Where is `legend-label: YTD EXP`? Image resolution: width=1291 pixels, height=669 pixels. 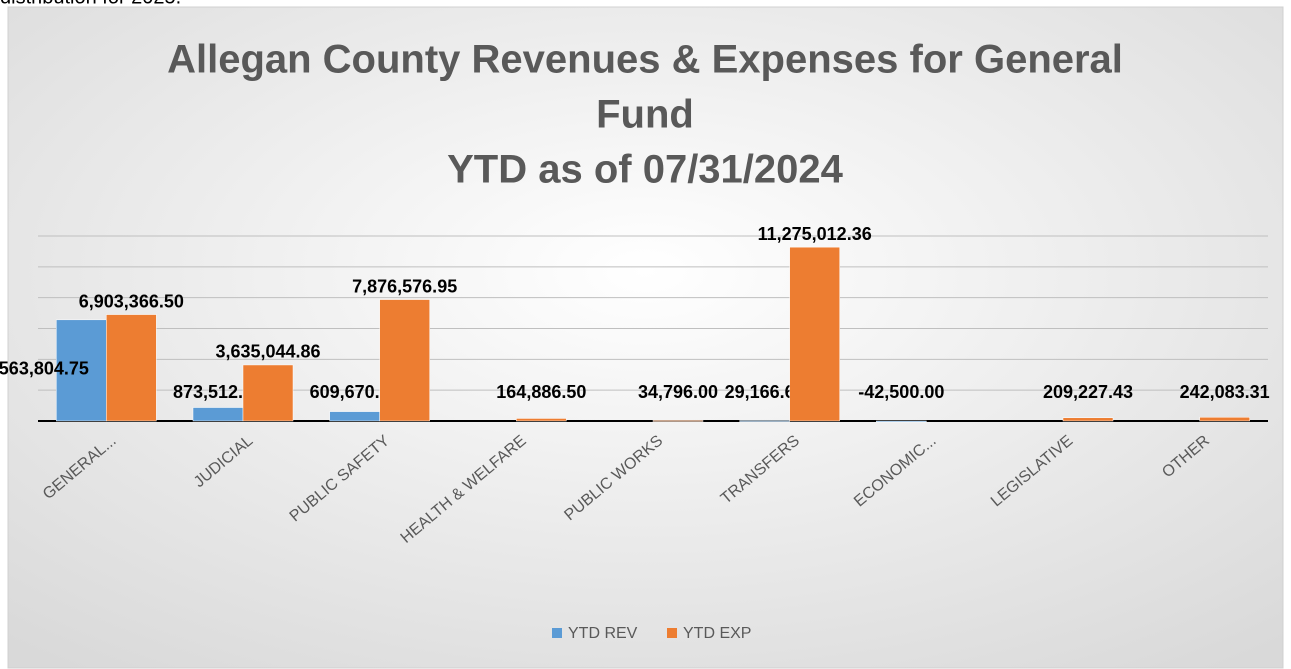 legend-label: YTD EXP is located at coordinates (717, 633).